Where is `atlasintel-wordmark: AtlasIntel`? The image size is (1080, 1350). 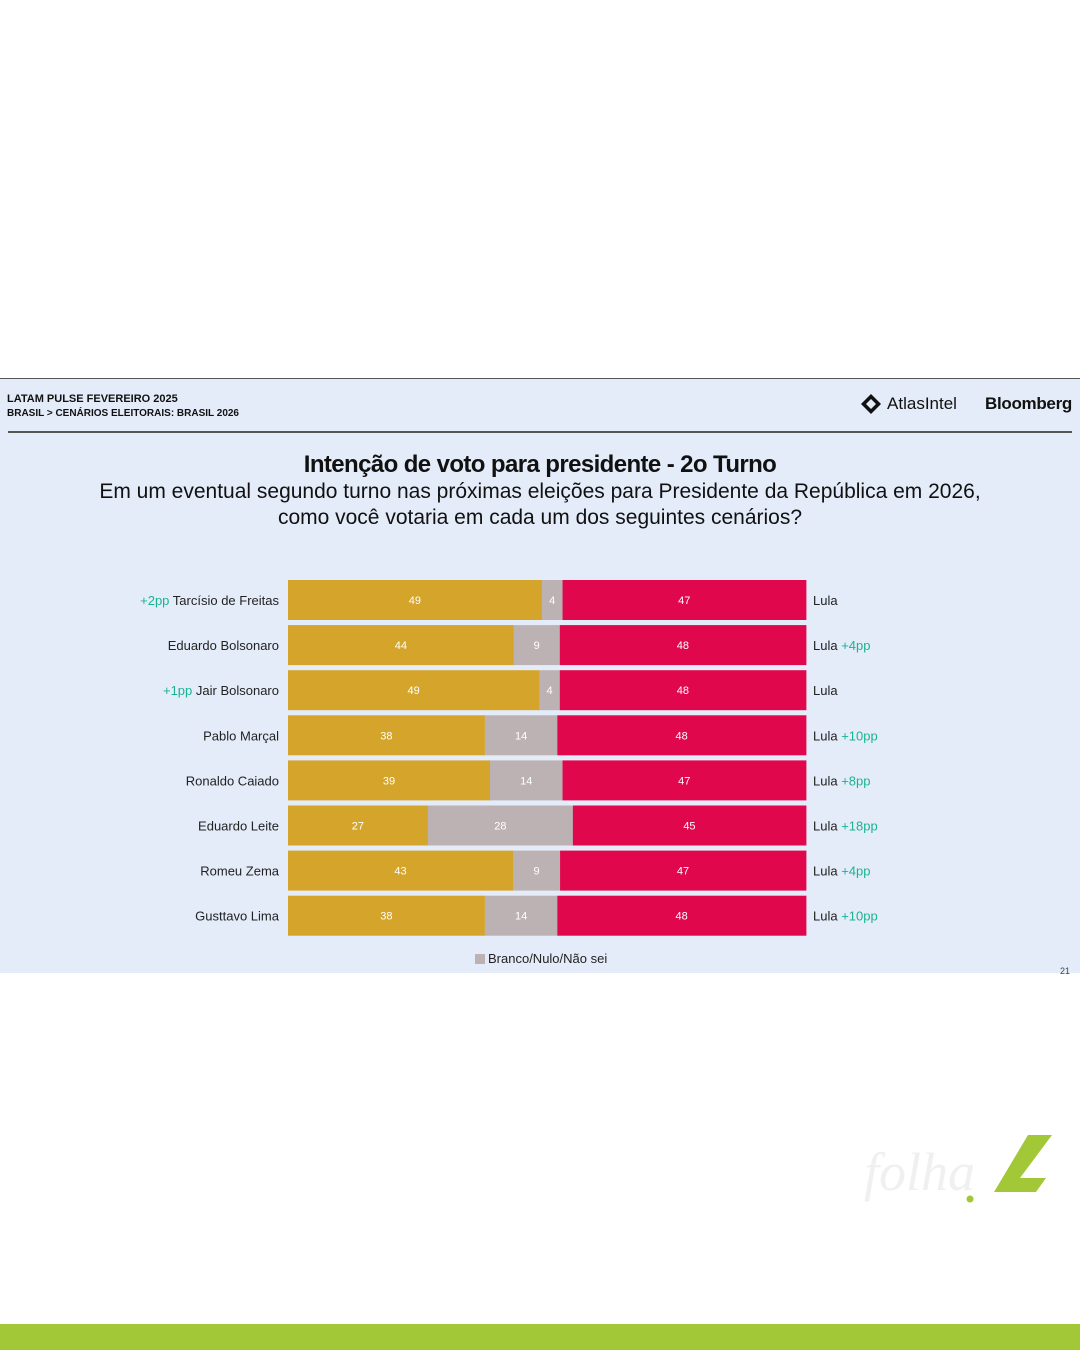
atlasintel-wordmark: AtlasIntel is located at coordinates (922, 403).